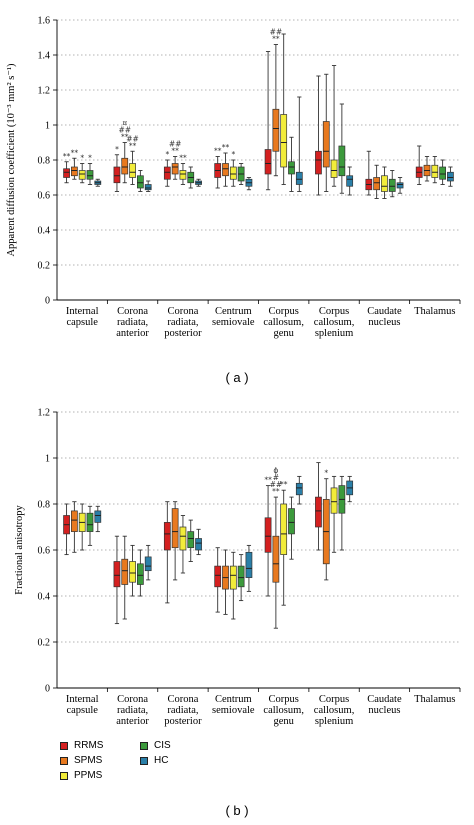  I want to click on legend: RRMS SPMS PPMS CIS HC, so click(130, 762).